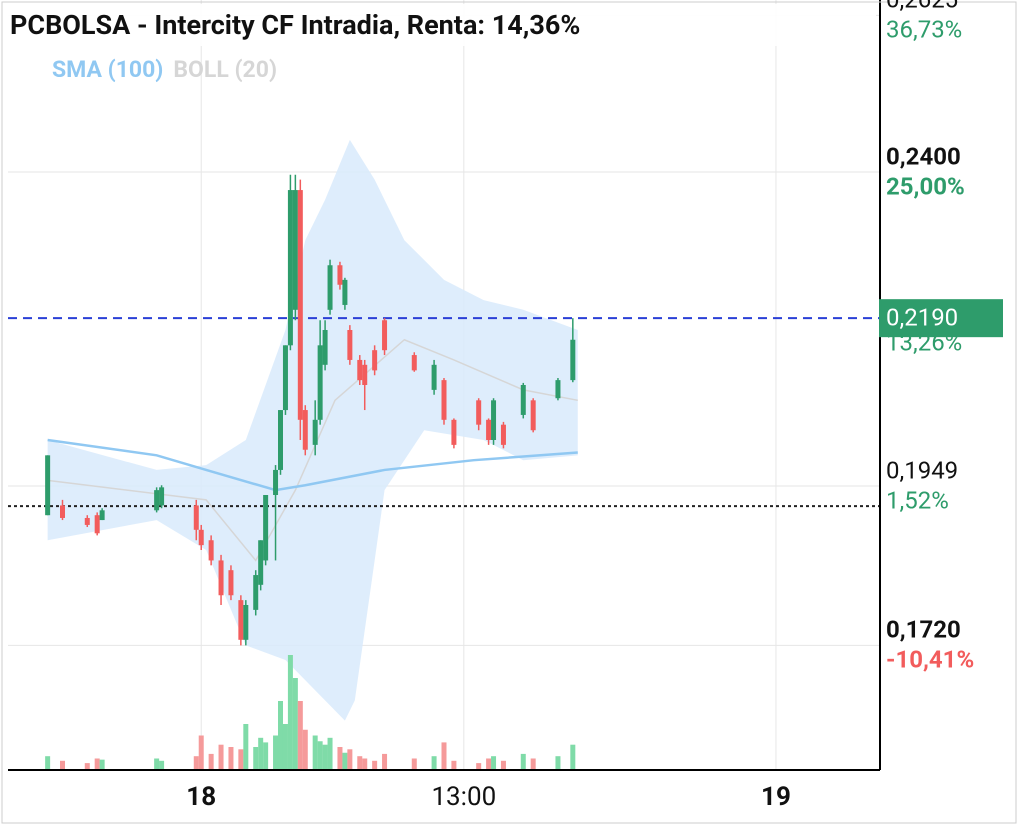 This screenshot has height=826, width=1019. What do you see at coordinates (923, 630) in the screenshot?
I see `y-tick-label: 0,1720` at bounding box center [923, 630].